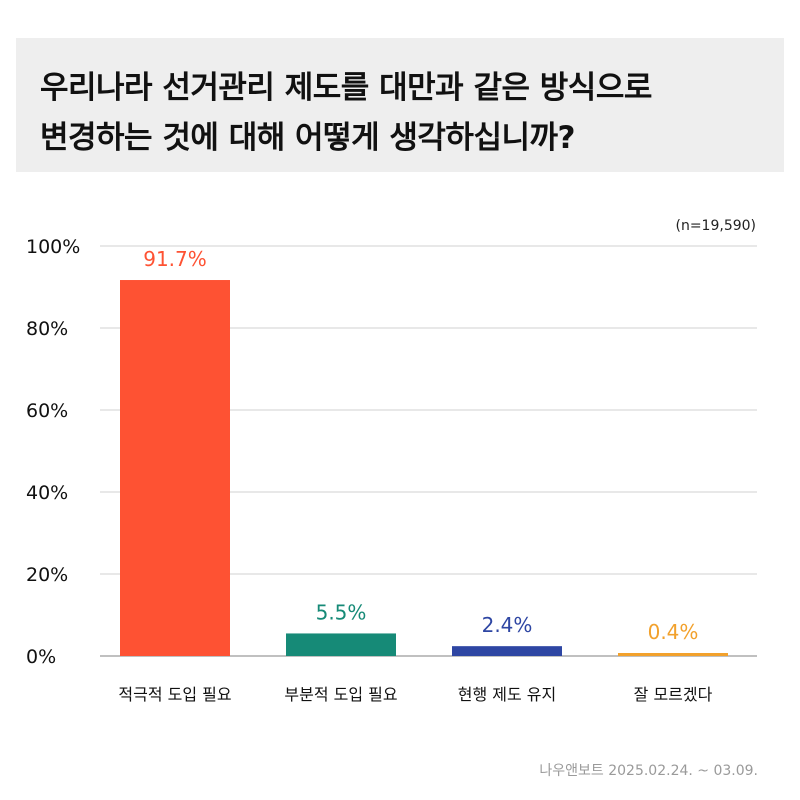 This screenshot has width=800, height=800. I want to click on category-label: 적극적 도입 필요, so click(174, 694).